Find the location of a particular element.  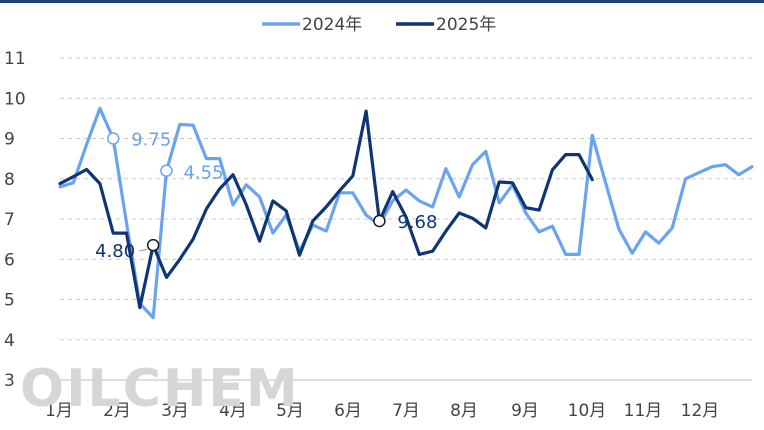

annotation-marker-4.80 is located at coordinates (153, 245).